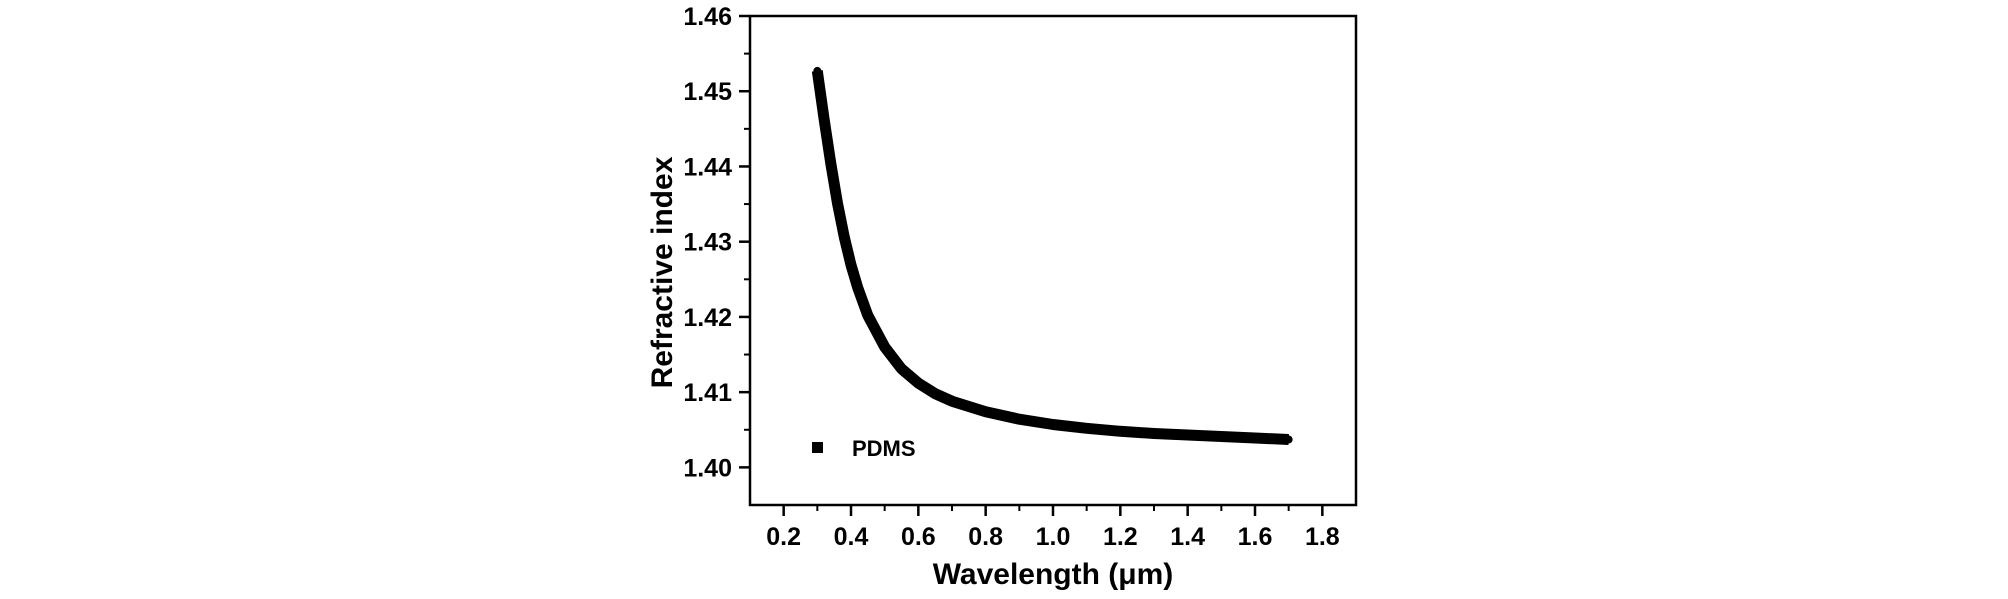 The width and height of the screenshot is (2008, 599). What do you see at coordinates (1120, 537) in the screenshot?
I see `x-tick-label: 1.2` at bounding box center [1120, 537].